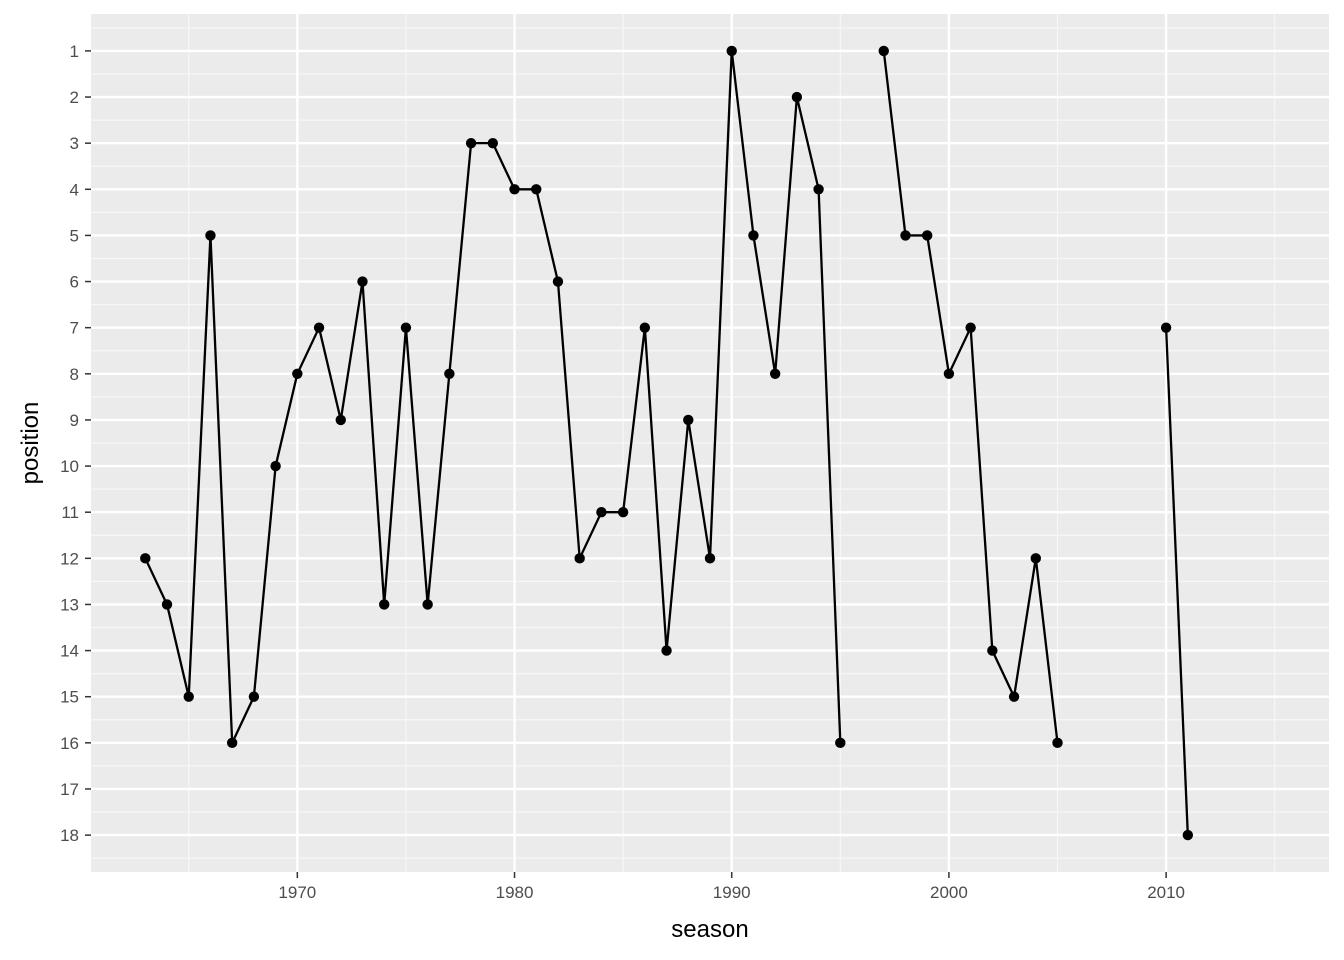 The width and height of the screenshot is (1344, 960). I want to click on x-axis: 1970 1980 1990 2000 2010, so click(731, 887).